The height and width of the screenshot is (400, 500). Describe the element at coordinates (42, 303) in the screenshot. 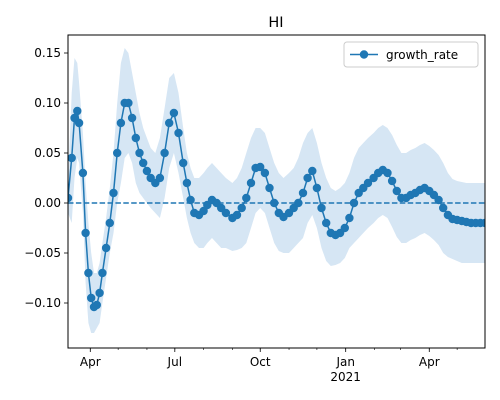

I see `y-tick-label: −0.10` at that location.